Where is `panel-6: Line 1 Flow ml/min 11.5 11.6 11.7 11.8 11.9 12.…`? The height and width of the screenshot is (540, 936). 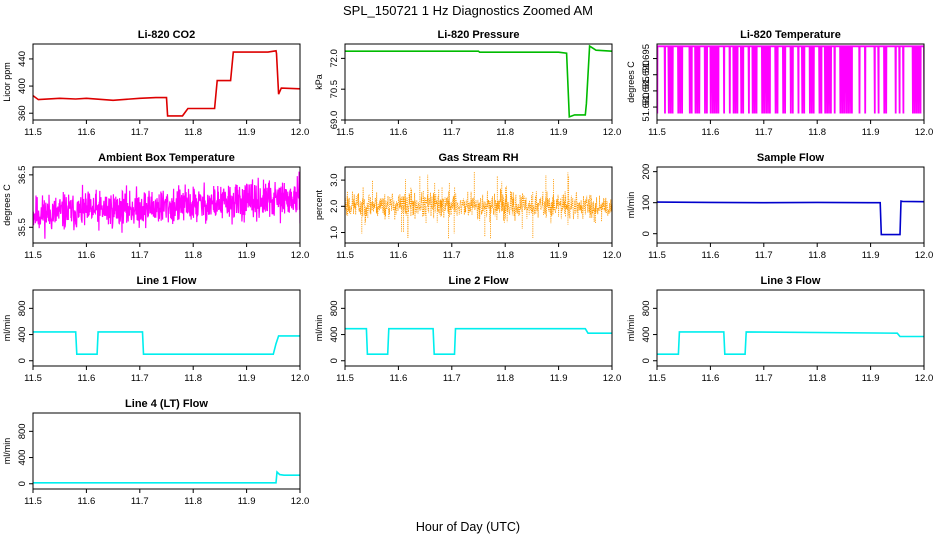 panel-6: Line 1 Flow ml/min 11.5 11.6 11.7 11.8 11.9 12.… is located at coordinates (155, 329).